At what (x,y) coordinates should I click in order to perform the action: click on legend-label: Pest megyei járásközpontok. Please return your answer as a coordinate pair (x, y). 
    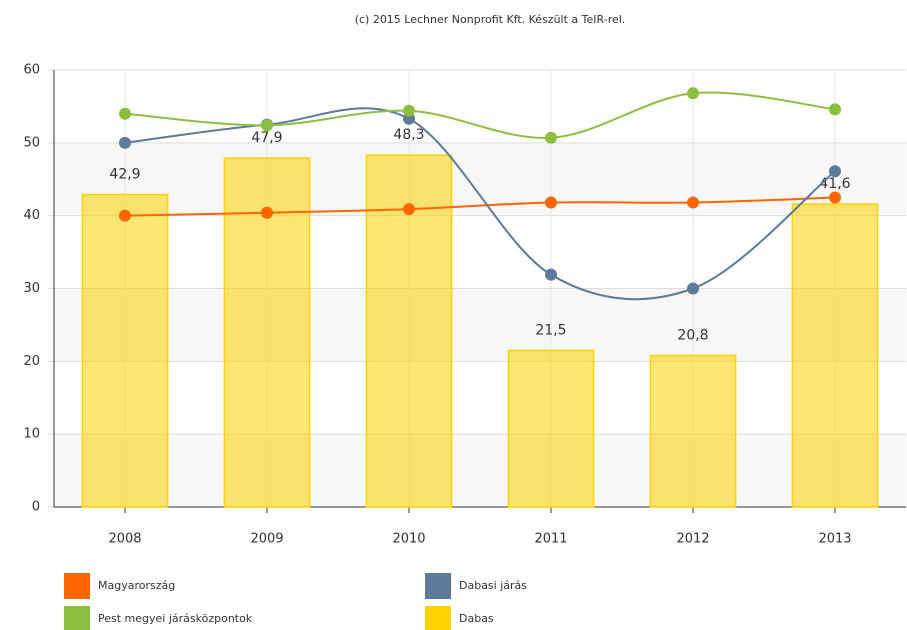
    Looking at the image, I should click on (175, 618).